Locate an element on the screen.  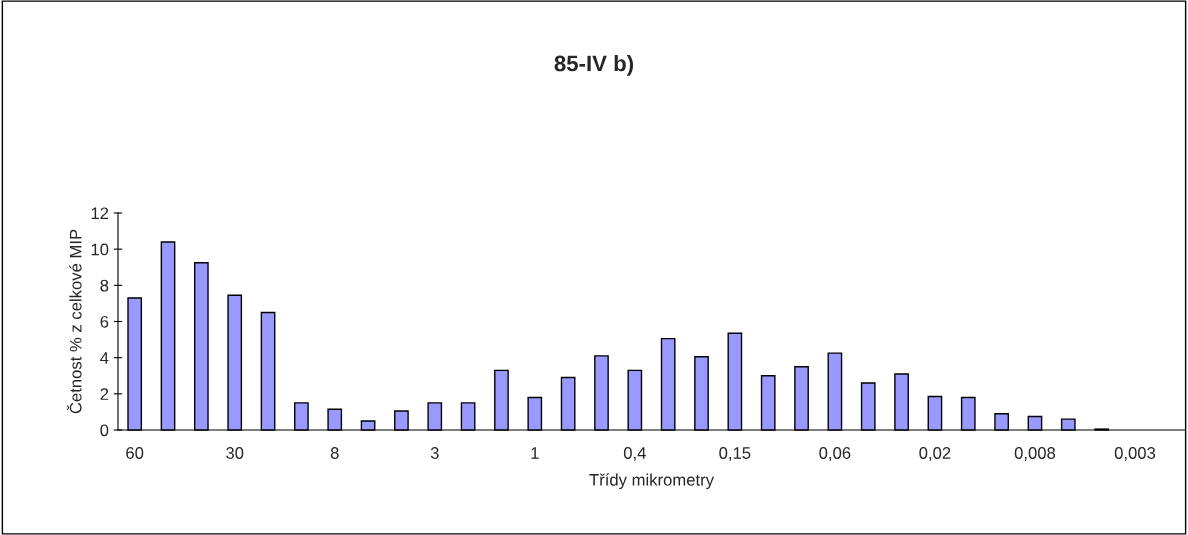
x-tick-label: 0,15 is located at coordinates (735, 454).